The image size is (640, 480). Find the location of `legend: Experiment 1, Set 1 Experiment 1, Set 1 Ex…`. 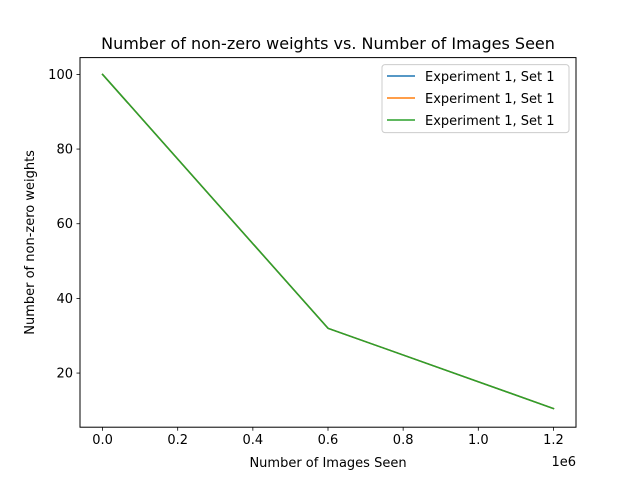

legend: Experiment 1, Set 1 Experiment 1, Set 1 Ex… is located at coordinates (475, 99).